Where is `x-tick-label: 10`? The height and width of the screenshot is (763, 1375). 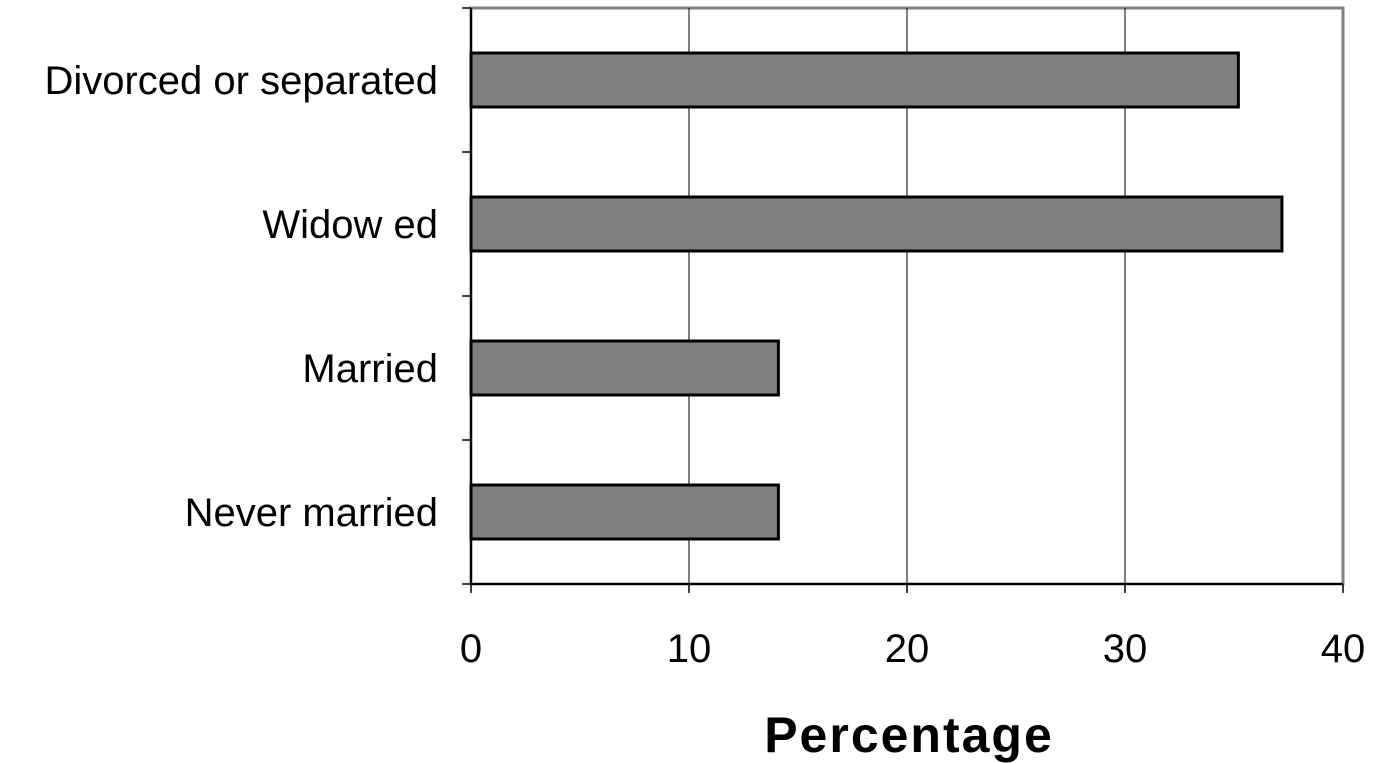
x-tick-label: 10 is located at coordinates (689, 649).